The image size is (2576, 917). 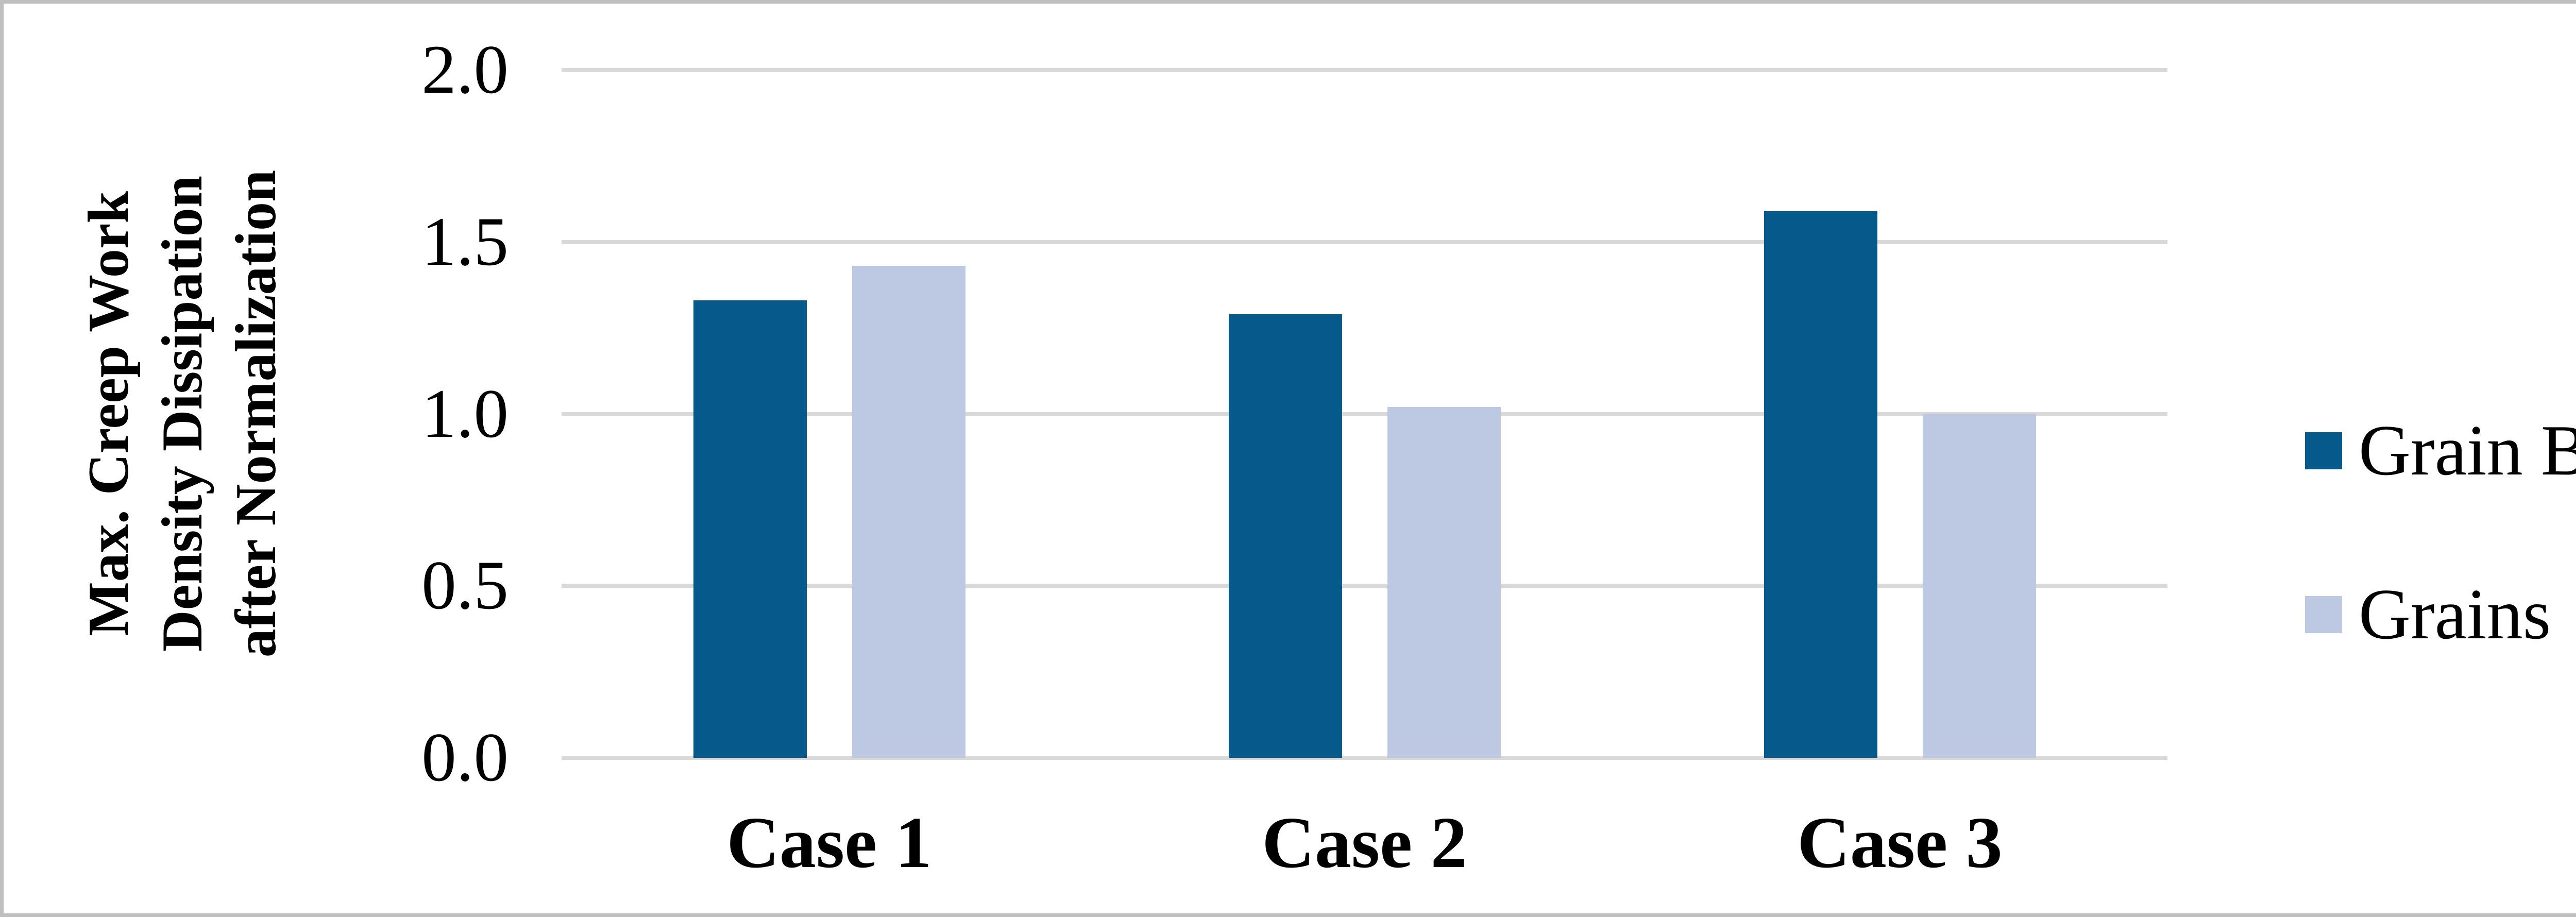 What do you see at coordinates (829, 843) in the screenshot?
I see `x-axis-label-case-1: Case 1` at bounding box center [829, 843].